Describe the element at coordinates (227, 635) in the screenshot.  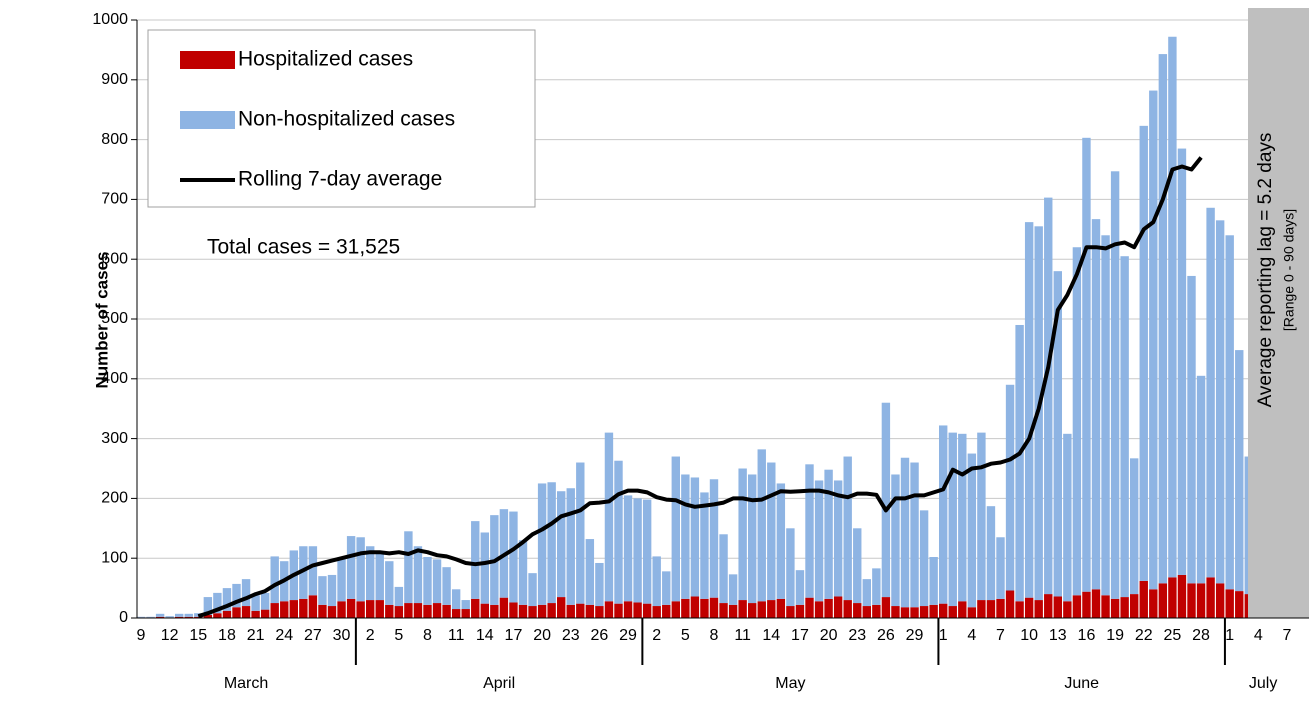
I see `x-tick-label: 18` at that location.